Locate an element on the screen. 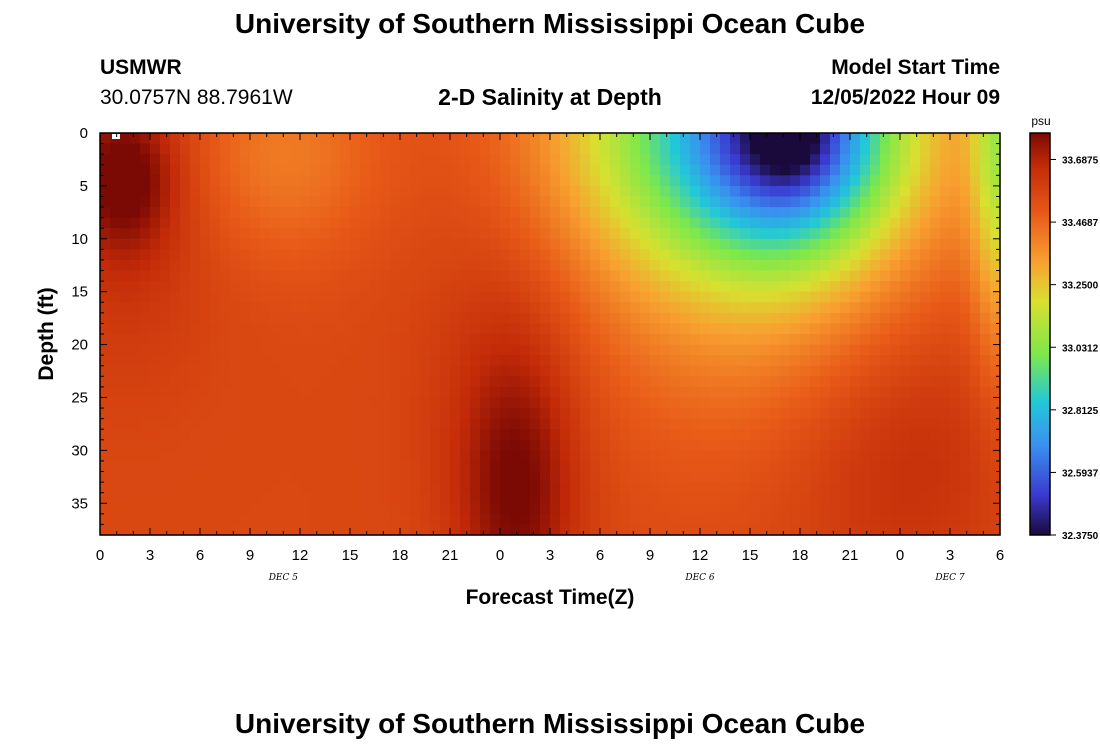 The image size is (1100, 750). colorbar-label: 33.2500 is located at coordinates (1080, 286).